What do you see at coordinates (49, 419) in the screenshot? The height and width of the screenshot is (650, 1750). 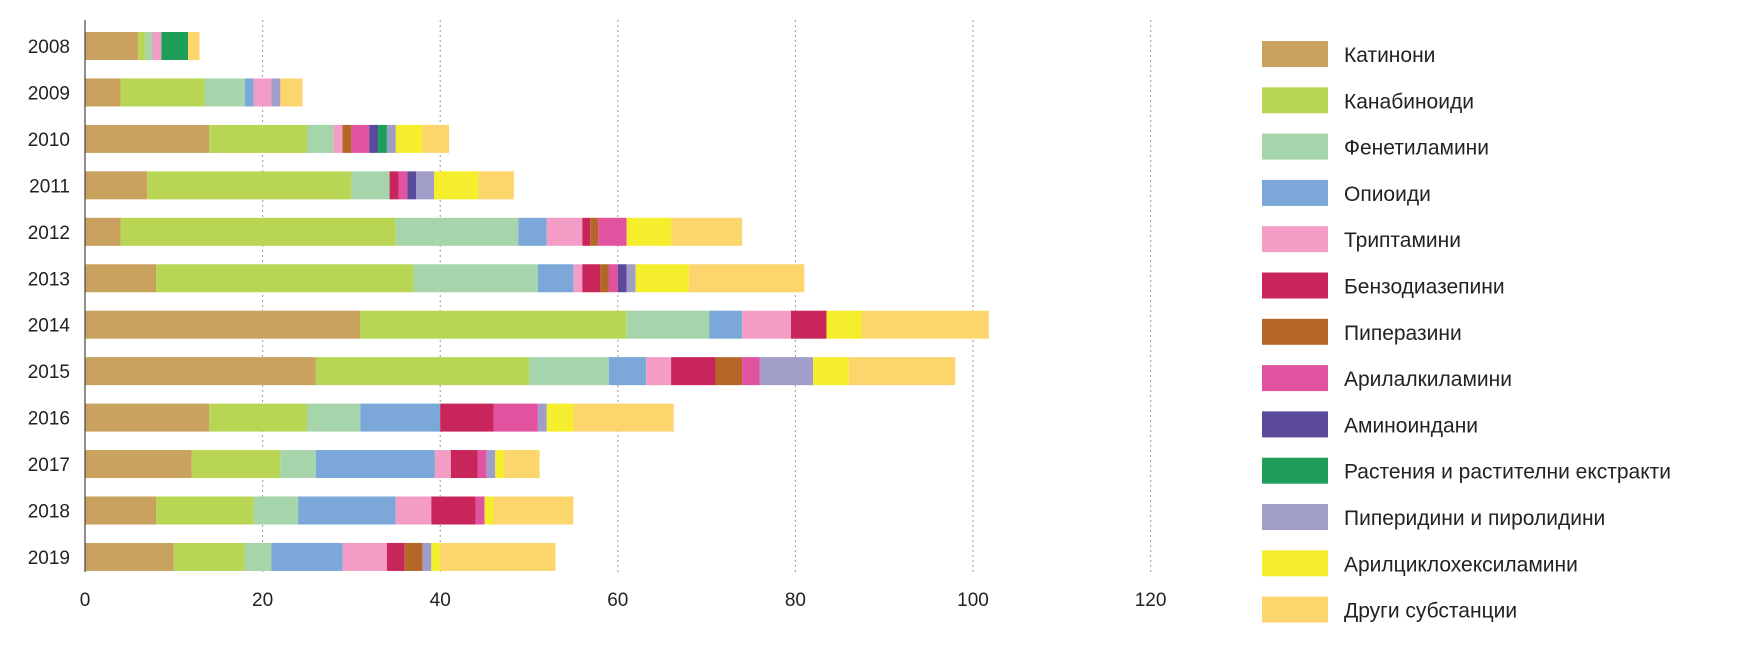 I see `y-category-label: 2016` at bounding box center [49, 419].